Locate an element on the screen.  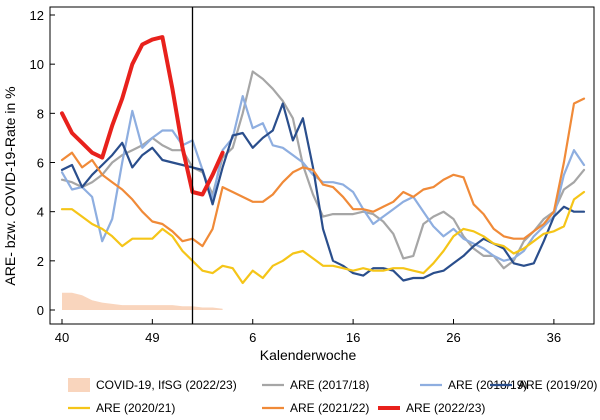
x-tick-label: 26 is located at coordinates (453, 337).